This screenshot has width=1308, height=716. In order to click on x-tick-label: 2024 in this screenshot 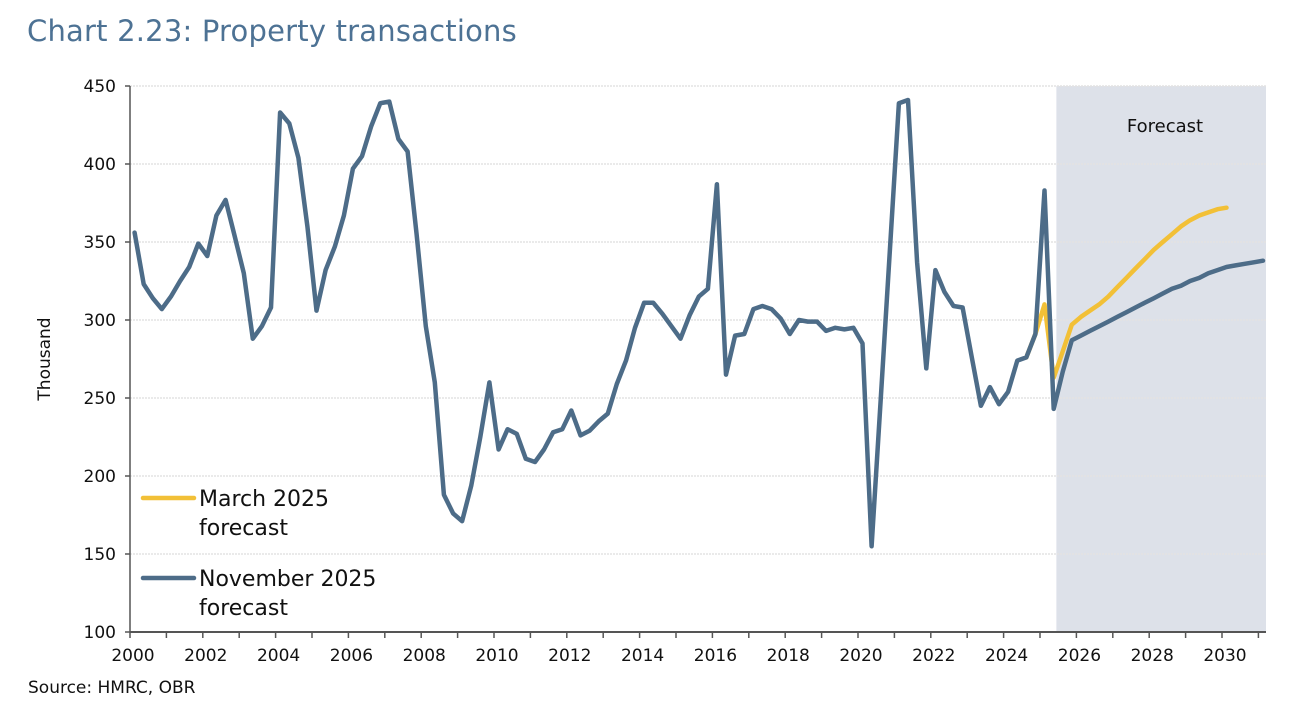, I will do `click(1006, 656)`.